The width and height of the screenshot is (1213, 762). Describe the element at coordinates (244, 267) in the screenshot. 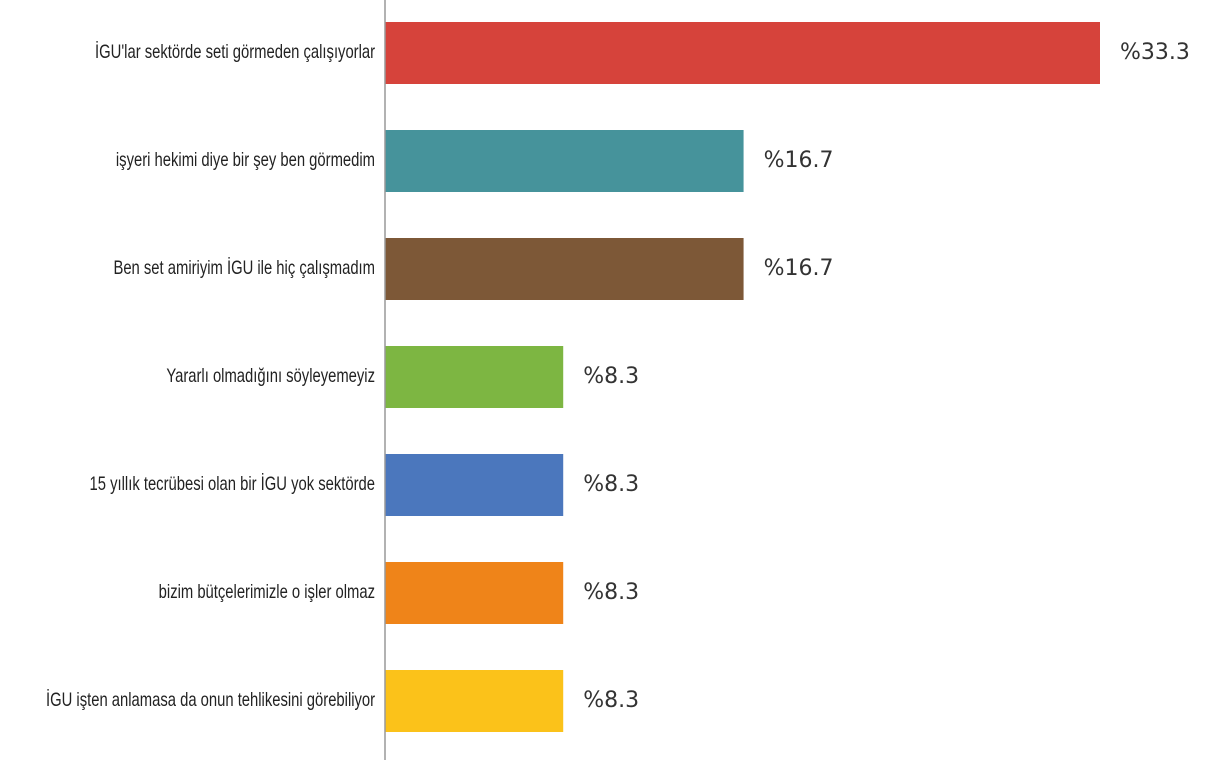

I see `category-label-3: Ben set amiriyim İGU ile hiç çalışmadım` at that location.